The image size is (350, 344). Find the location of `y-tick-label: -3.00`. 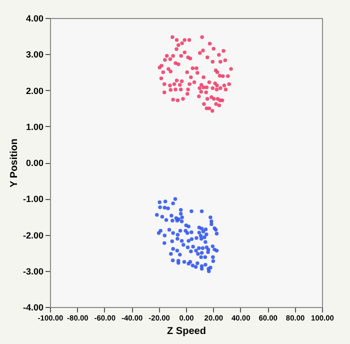

y-tick-label: -3.00 is located at coordinates (33, 271).